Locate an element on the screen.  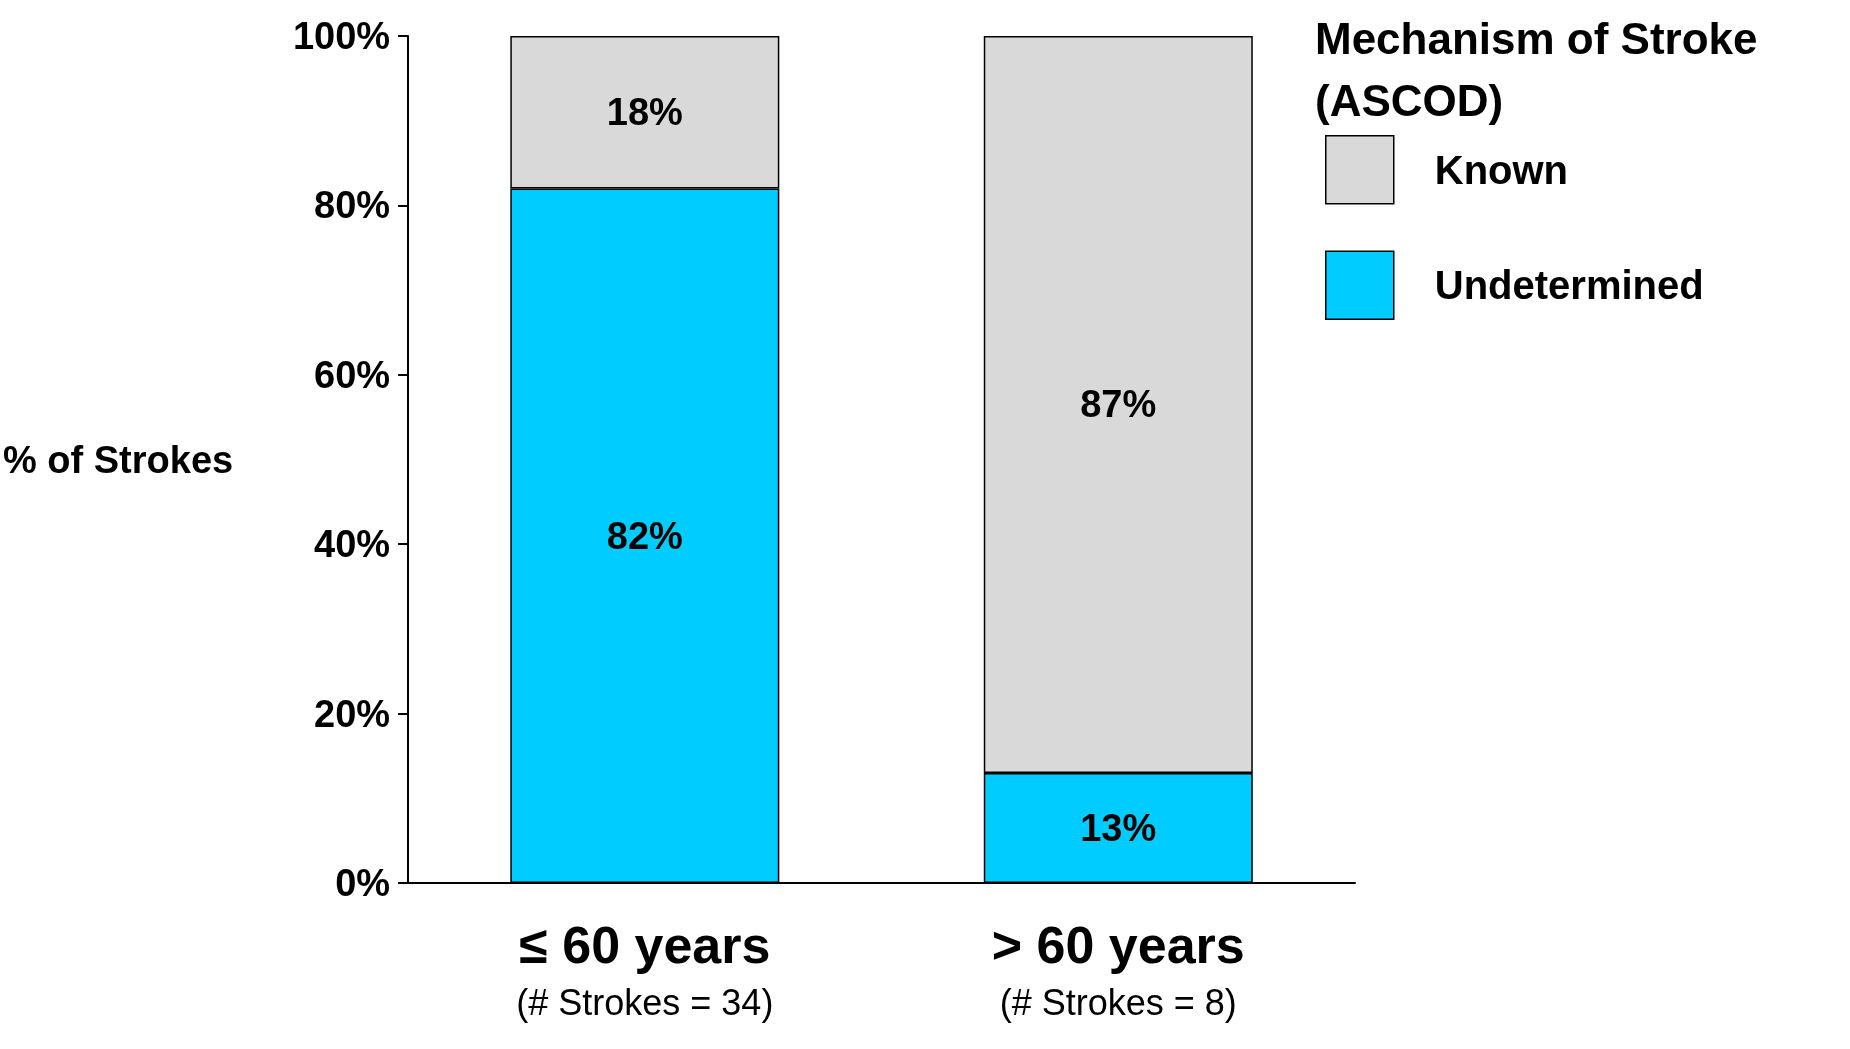
y-tick-label: 20% is located at coordinates (352, 713).